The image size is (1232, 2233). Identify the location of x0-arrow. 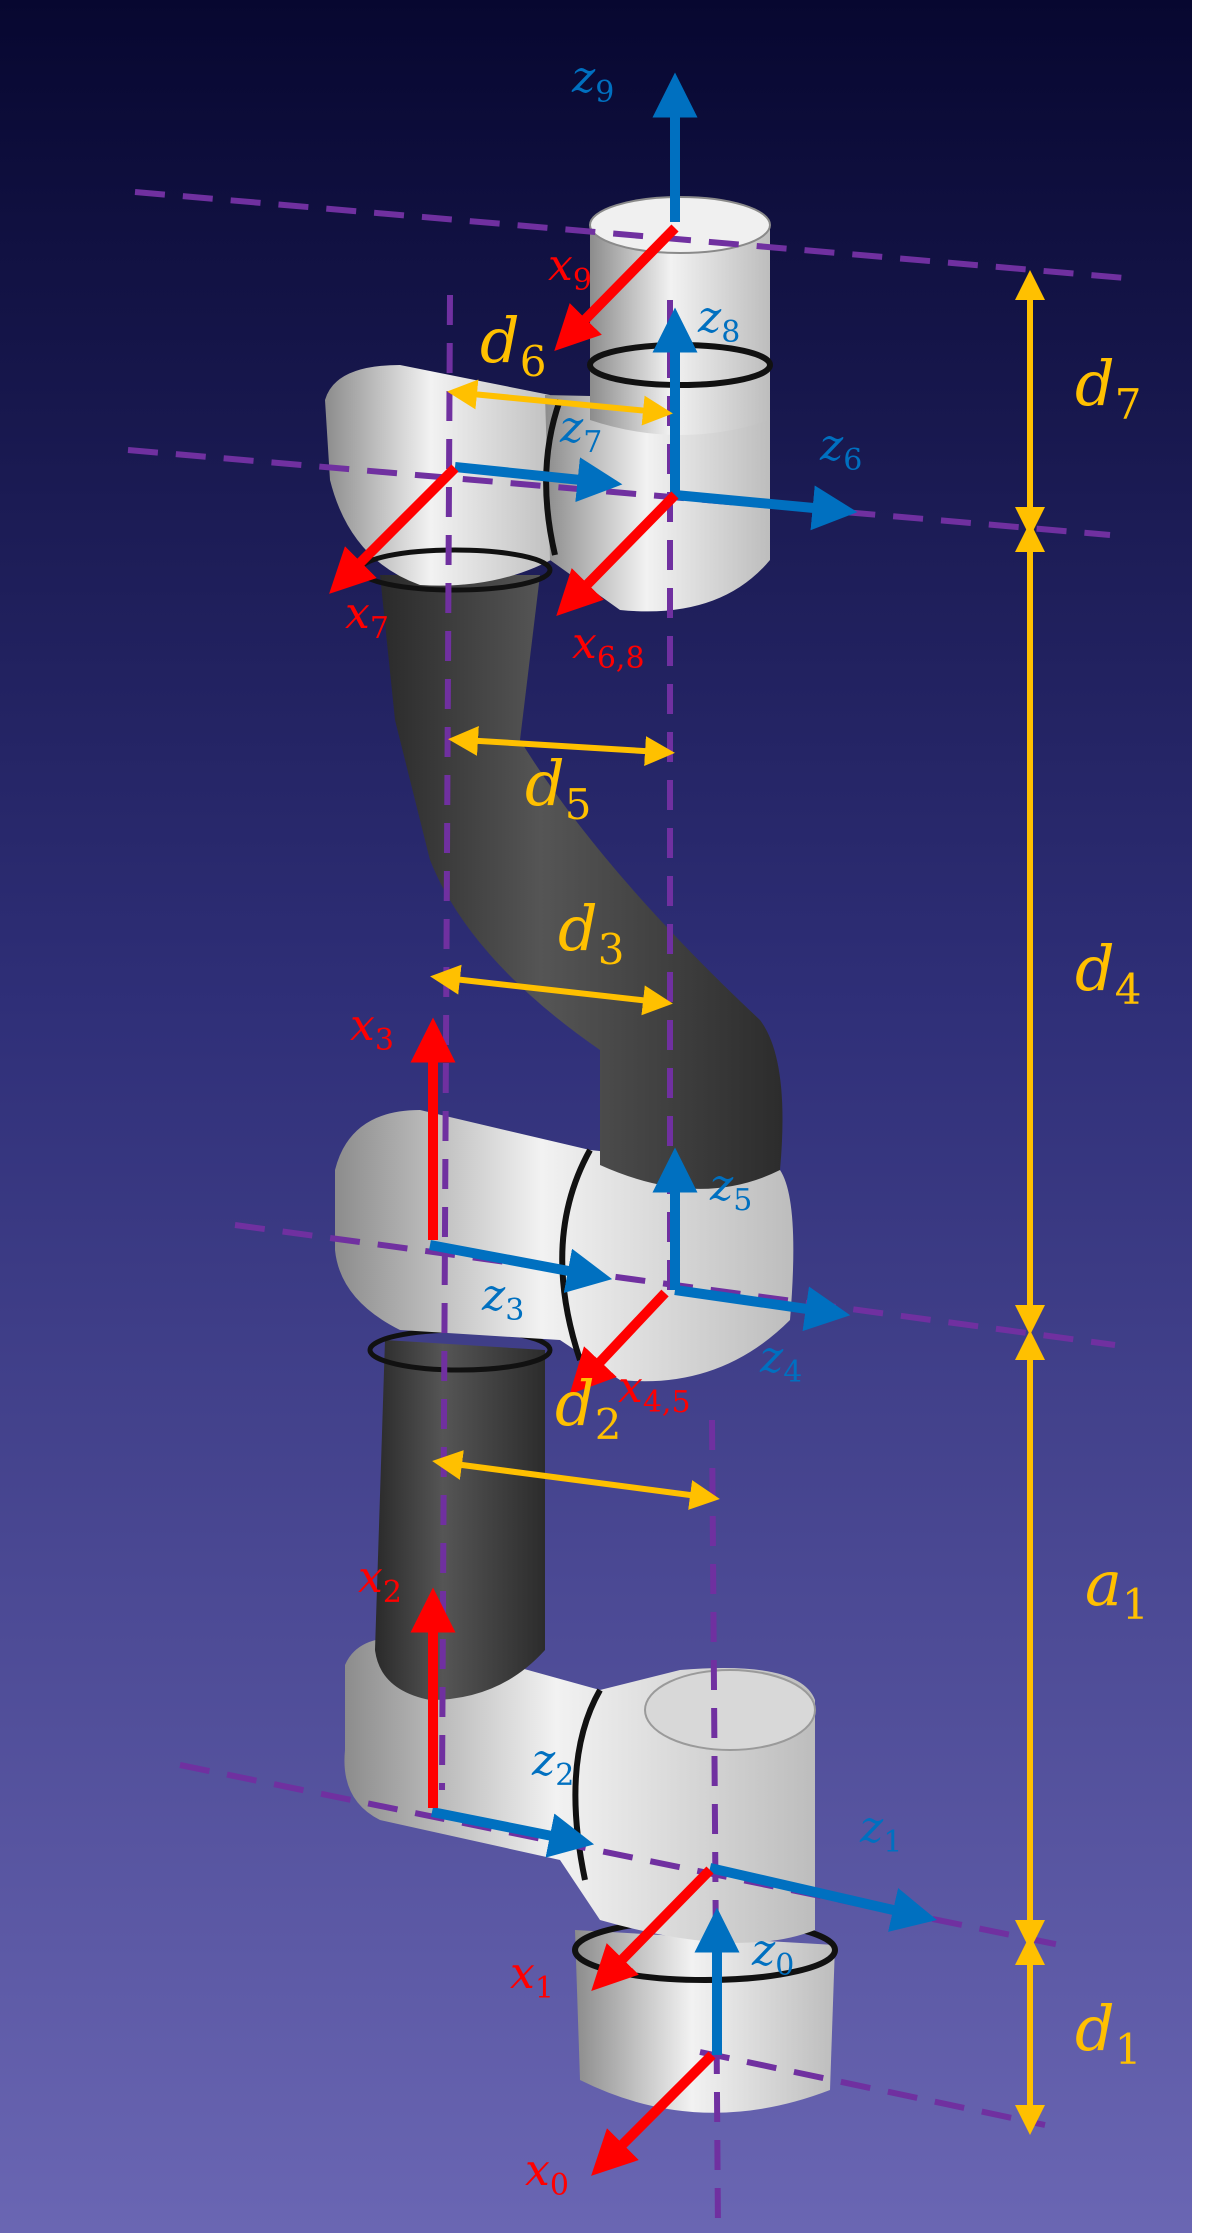
(653, 2113).